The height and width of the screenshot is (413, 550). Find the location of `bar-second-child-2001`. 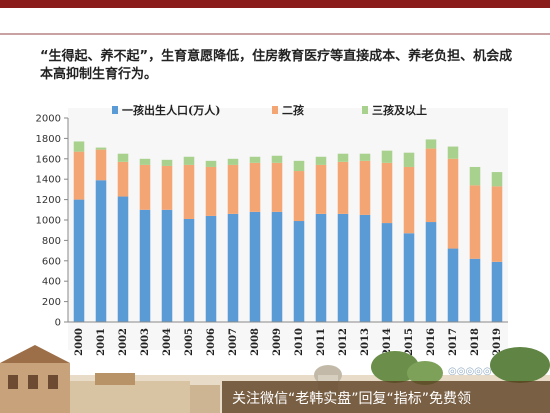

bar-second-child-2001 is located at coordinates (101, 165).